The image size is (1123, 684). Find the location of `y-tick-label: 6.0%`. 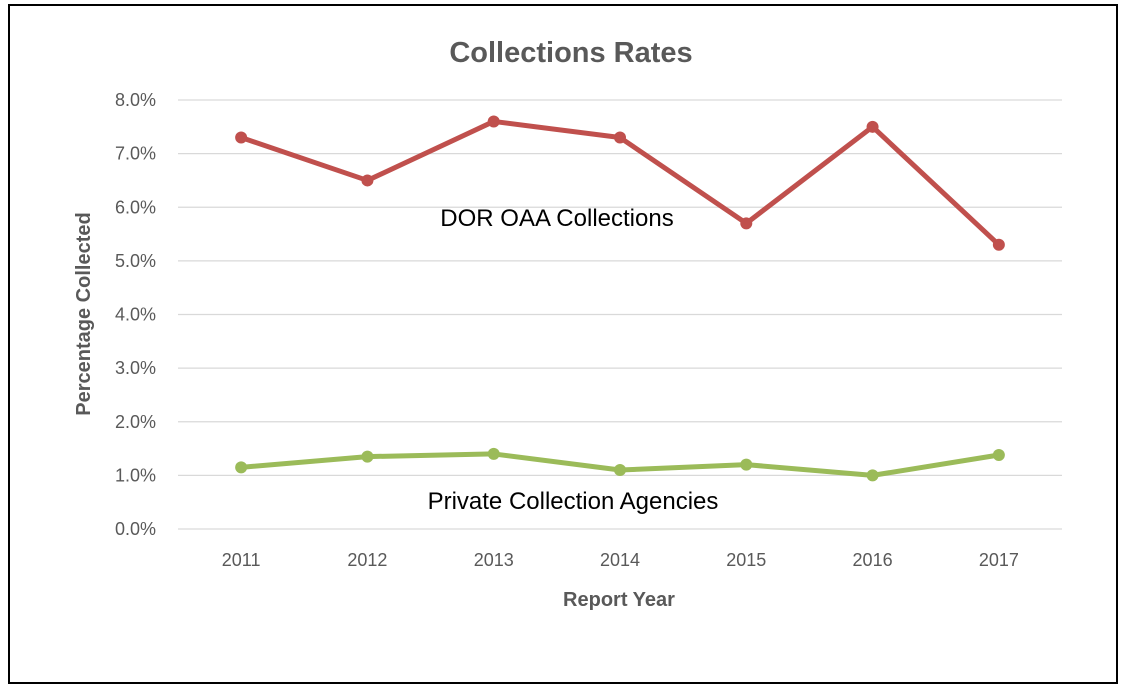

y-tick-label: 6.0% is located at coordinates (135, 207).